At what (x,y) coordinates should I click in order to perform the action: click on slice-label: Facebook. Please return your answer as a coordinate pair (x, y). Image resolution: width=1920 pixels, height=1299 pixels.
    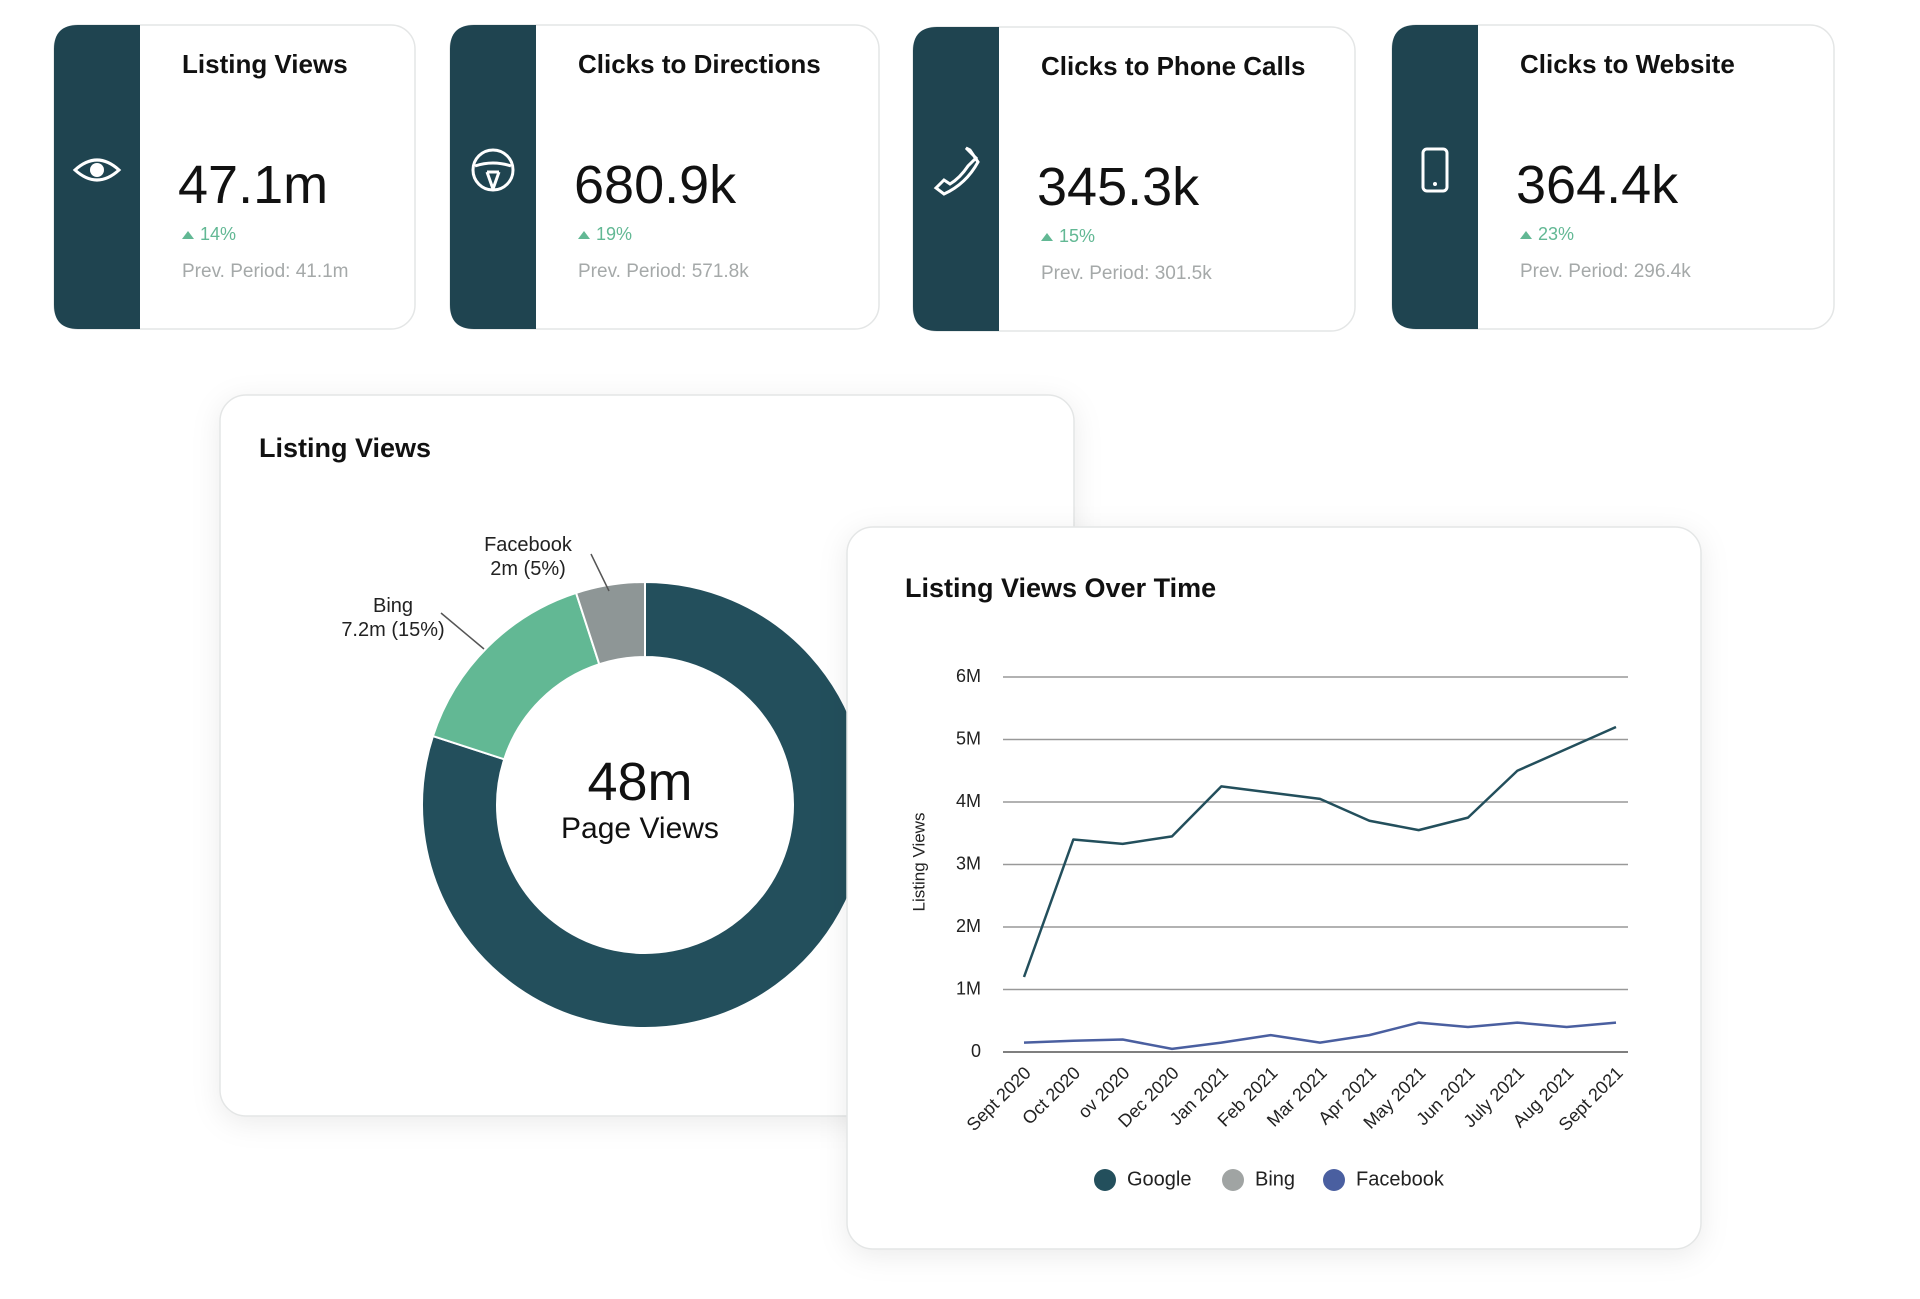
    Looking at the image, I should click on (528, 545).